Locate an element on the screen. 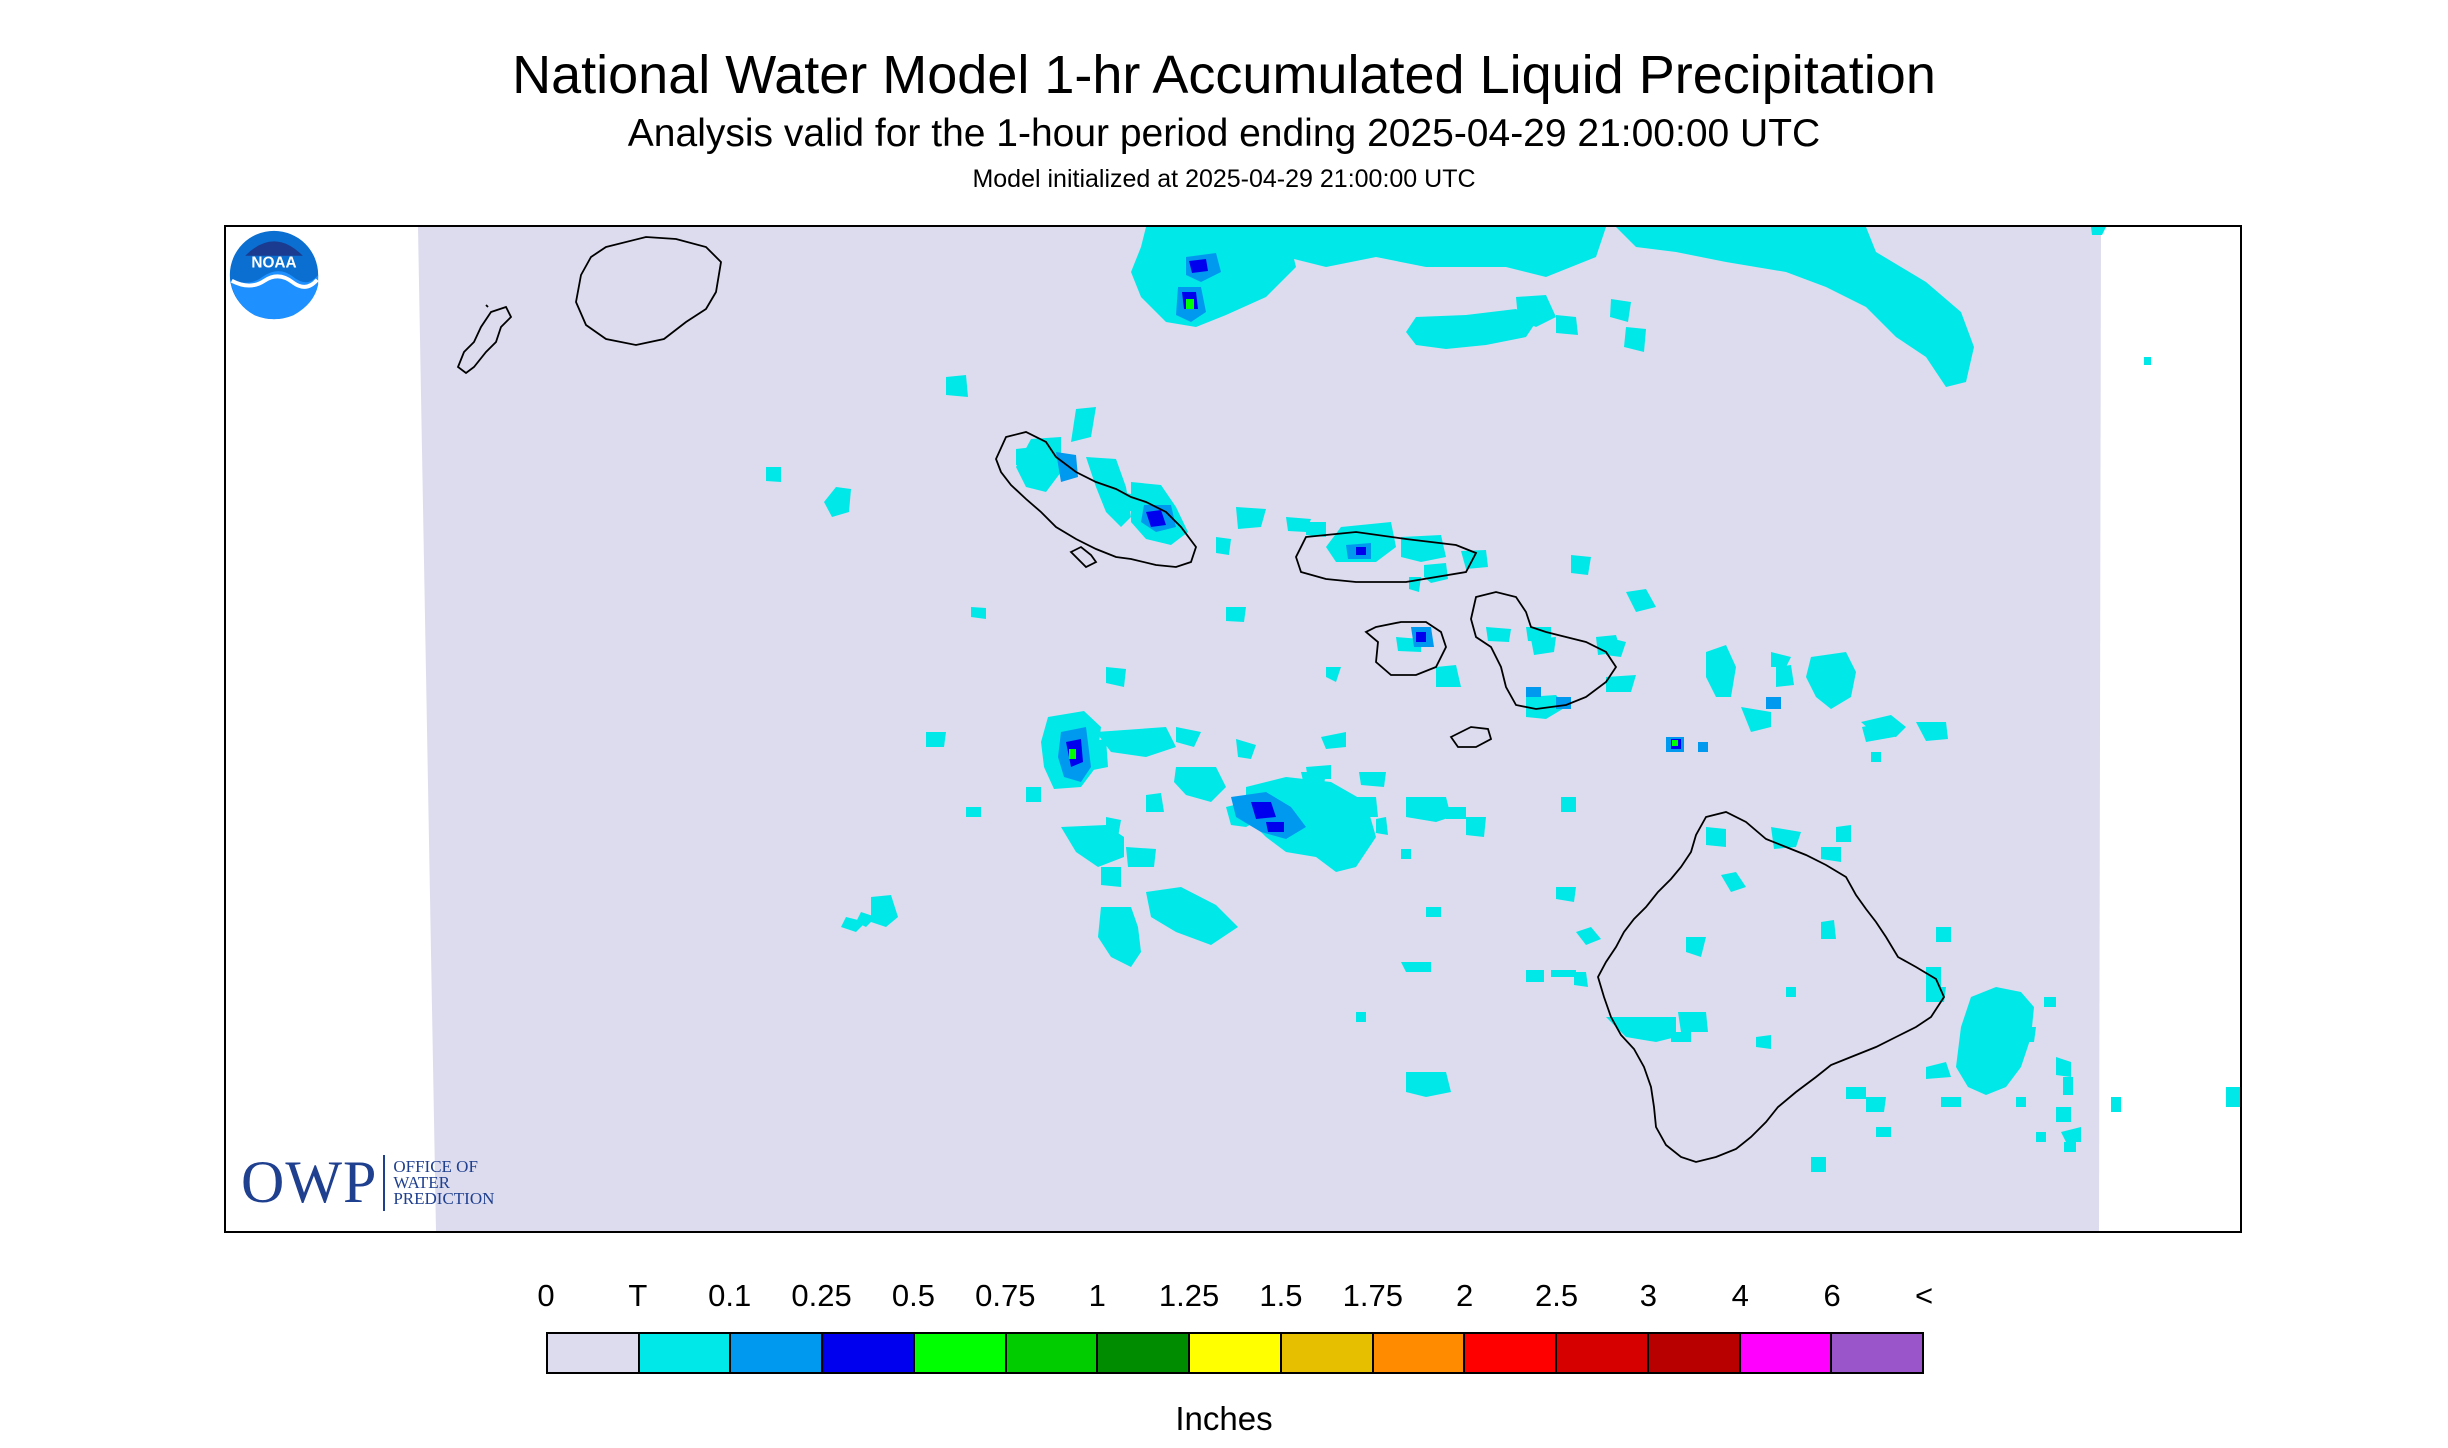  legend-label: 2 is located at coordinates (1465, 1295).